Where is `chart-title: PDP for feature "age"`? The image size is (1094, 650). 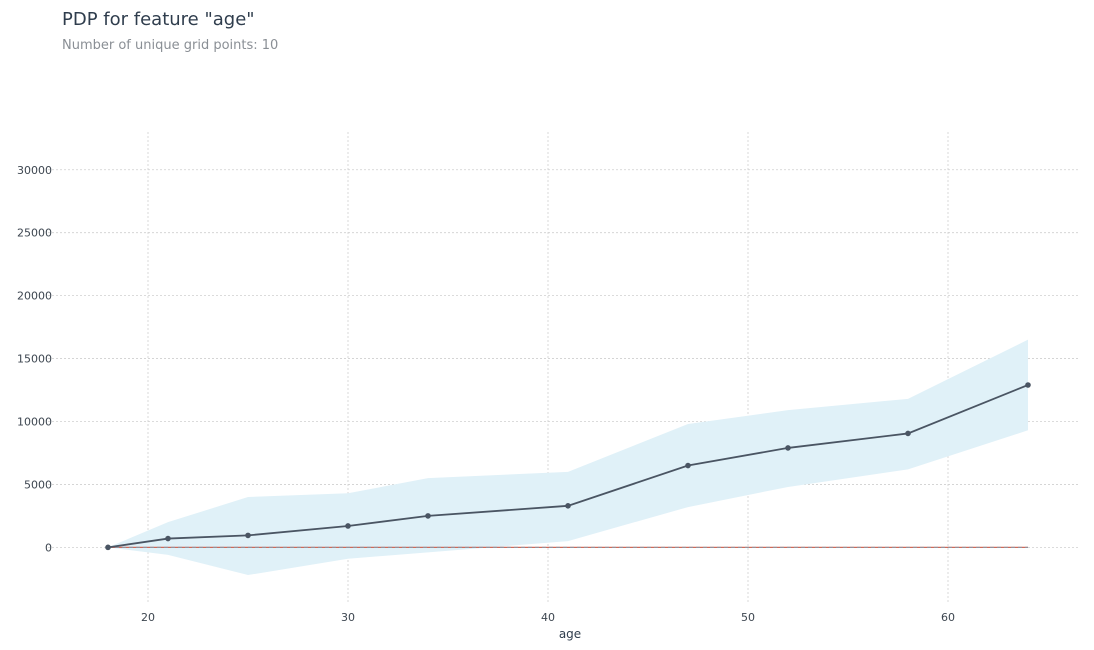
chart-title: PDP for feature "age" is located at coordinates (158, 19).